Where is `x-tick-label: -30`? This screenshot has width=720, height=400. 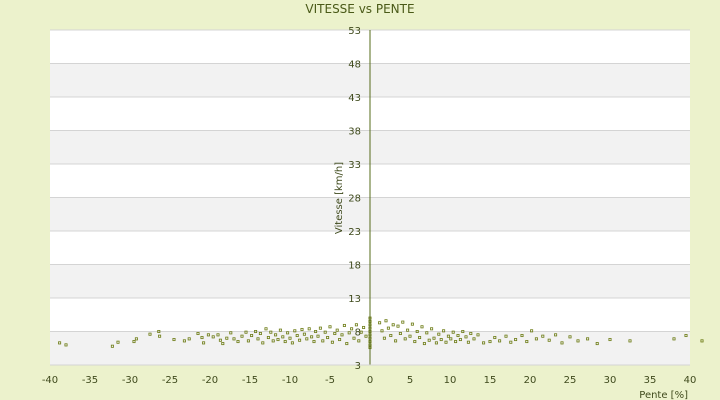 x-tick-label: -30 is located at coordinates (130, 380).